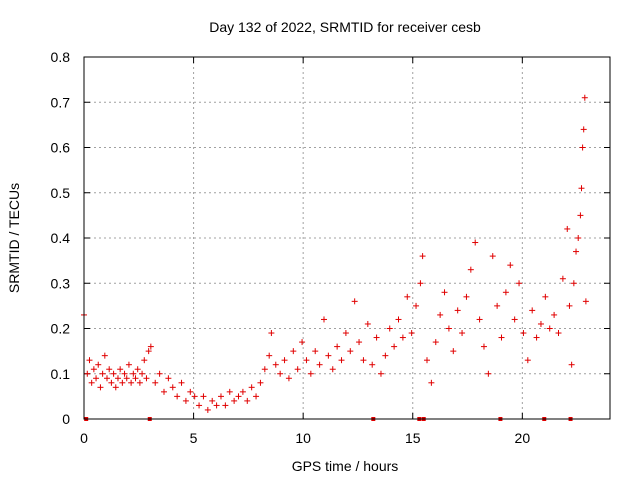  I want to click on x-tick-labels: 0 5 10 15 20, so click(305, 438).